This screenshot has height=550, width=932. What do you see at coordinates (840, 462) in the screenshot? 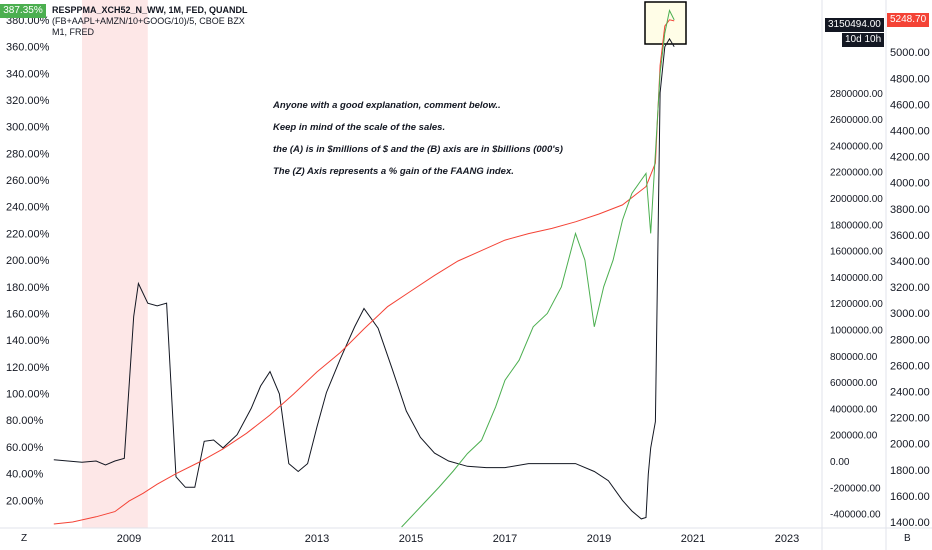
I see `mid-axis-tick-label: 0.00` at bounding box center [840, 462].